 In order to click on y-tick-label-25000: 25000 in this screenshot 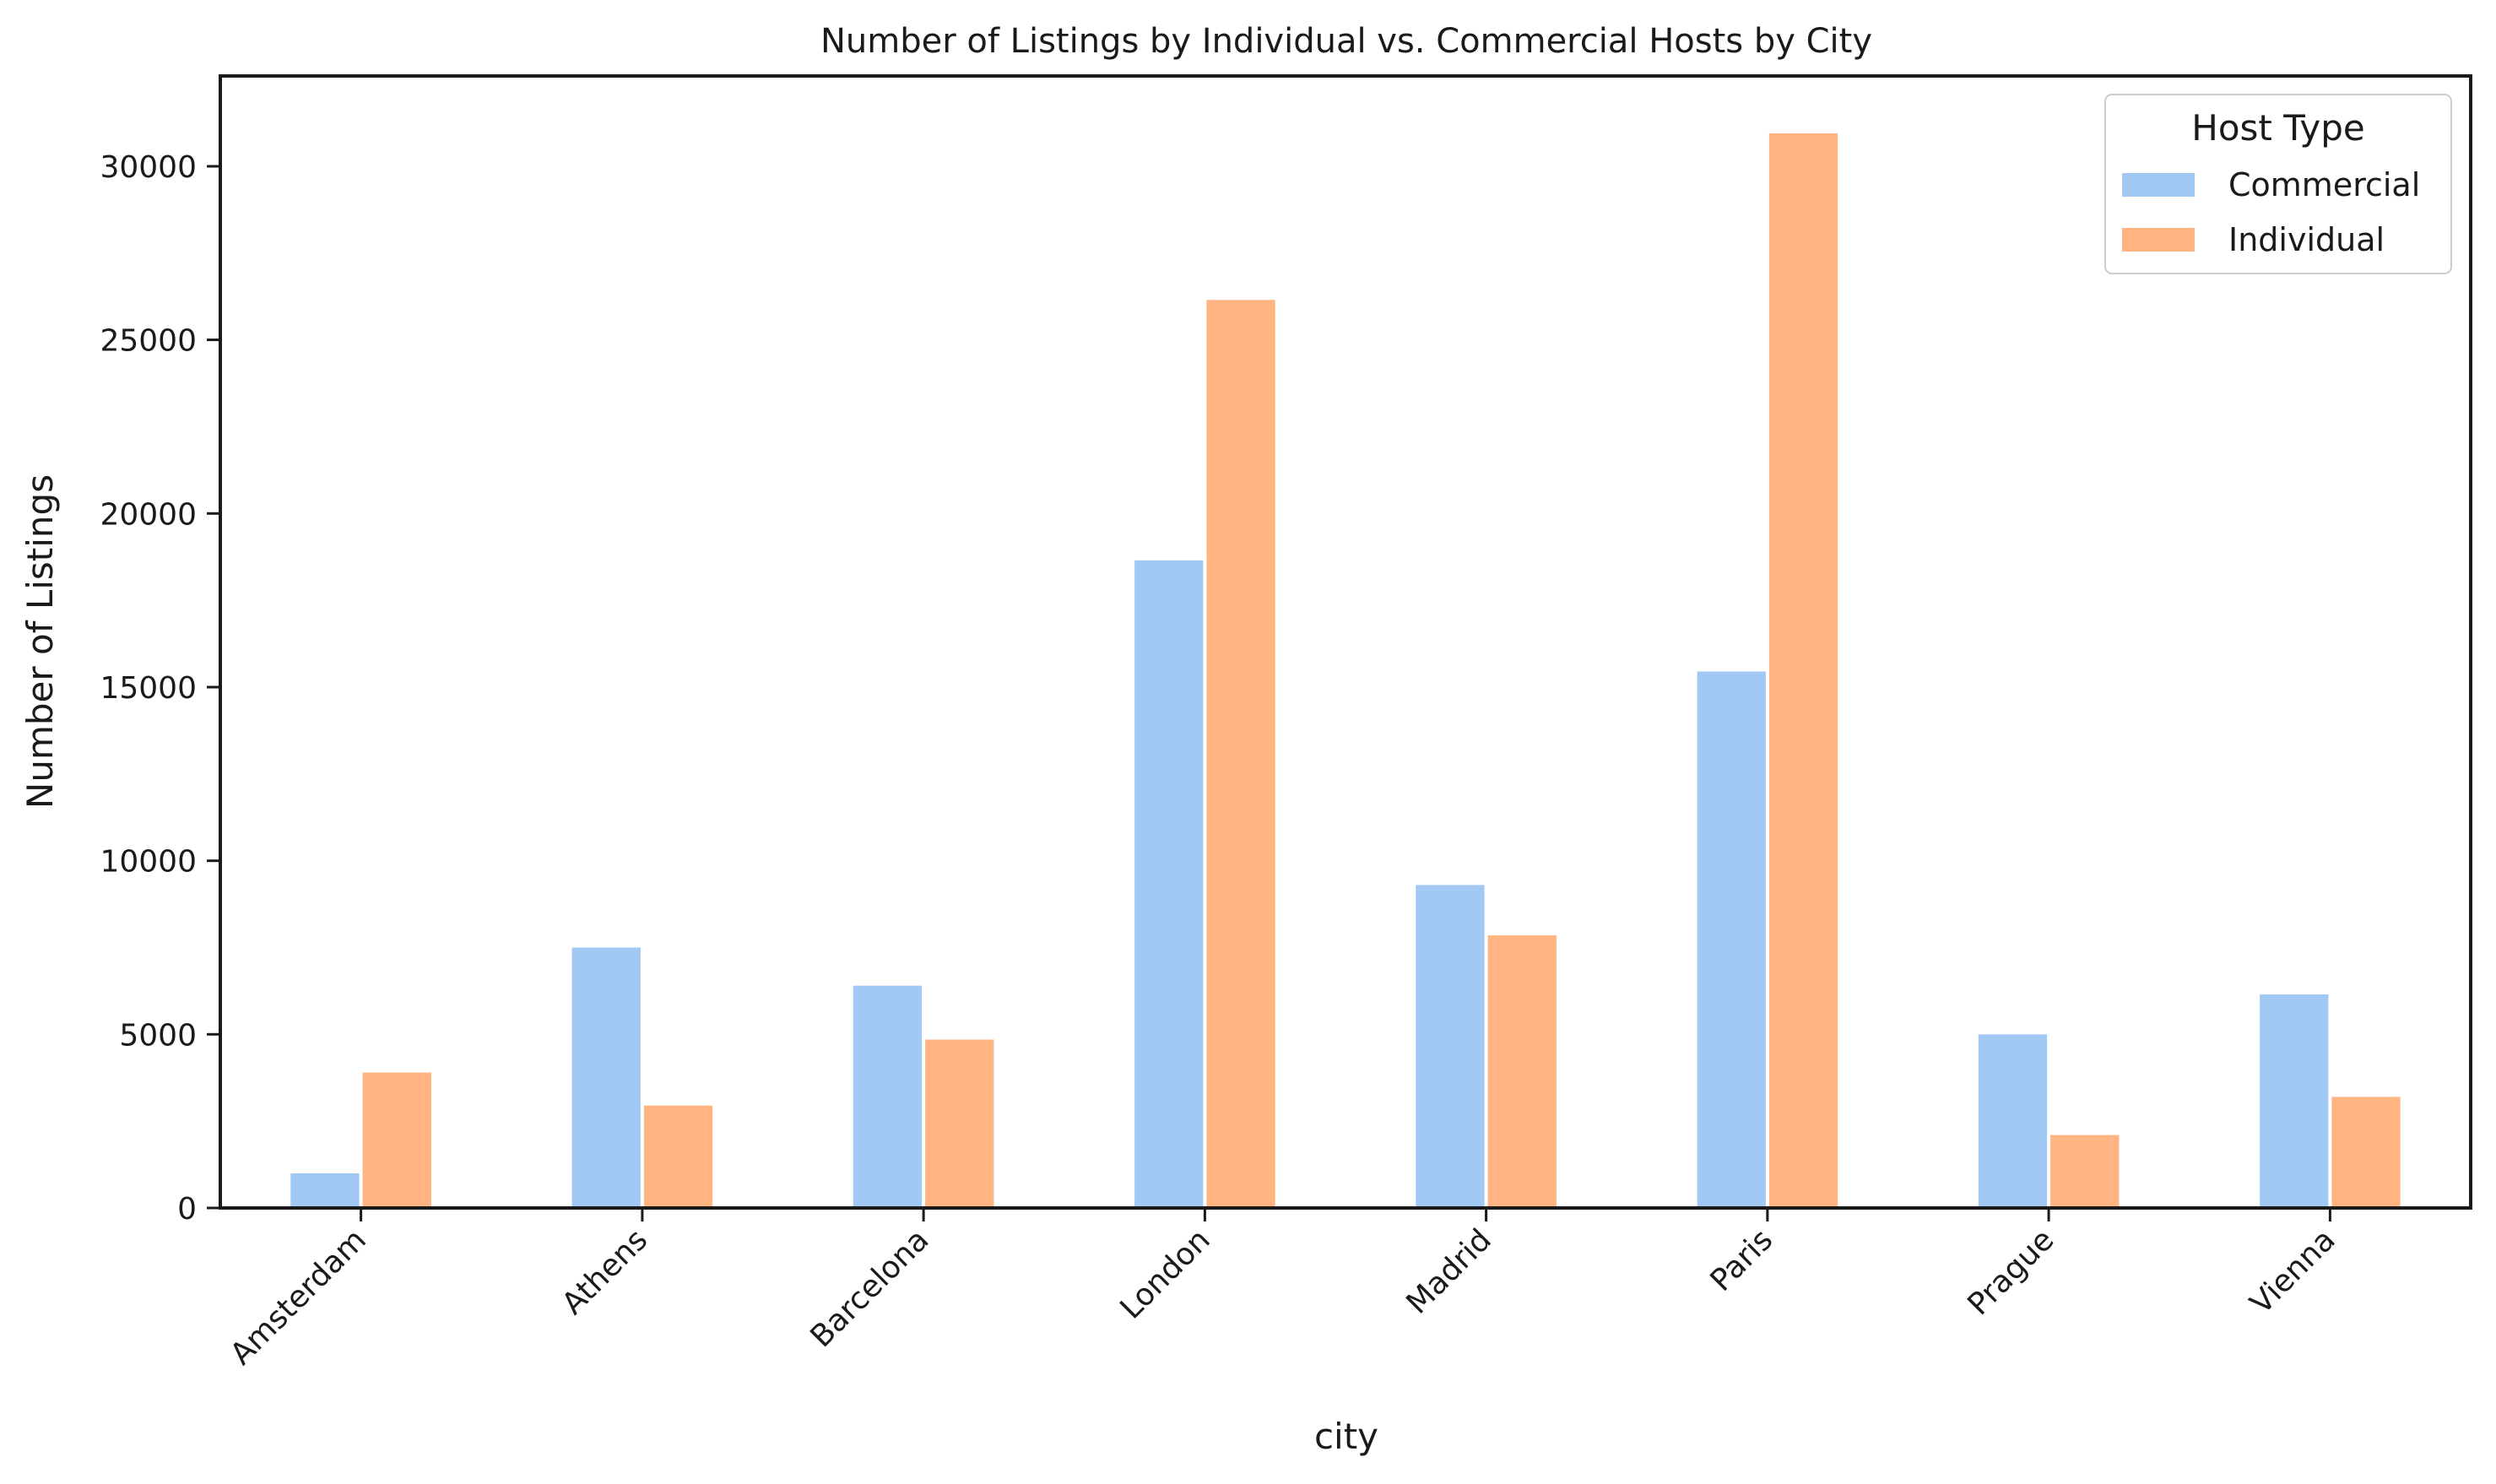, I will do `click(148, 341)`.